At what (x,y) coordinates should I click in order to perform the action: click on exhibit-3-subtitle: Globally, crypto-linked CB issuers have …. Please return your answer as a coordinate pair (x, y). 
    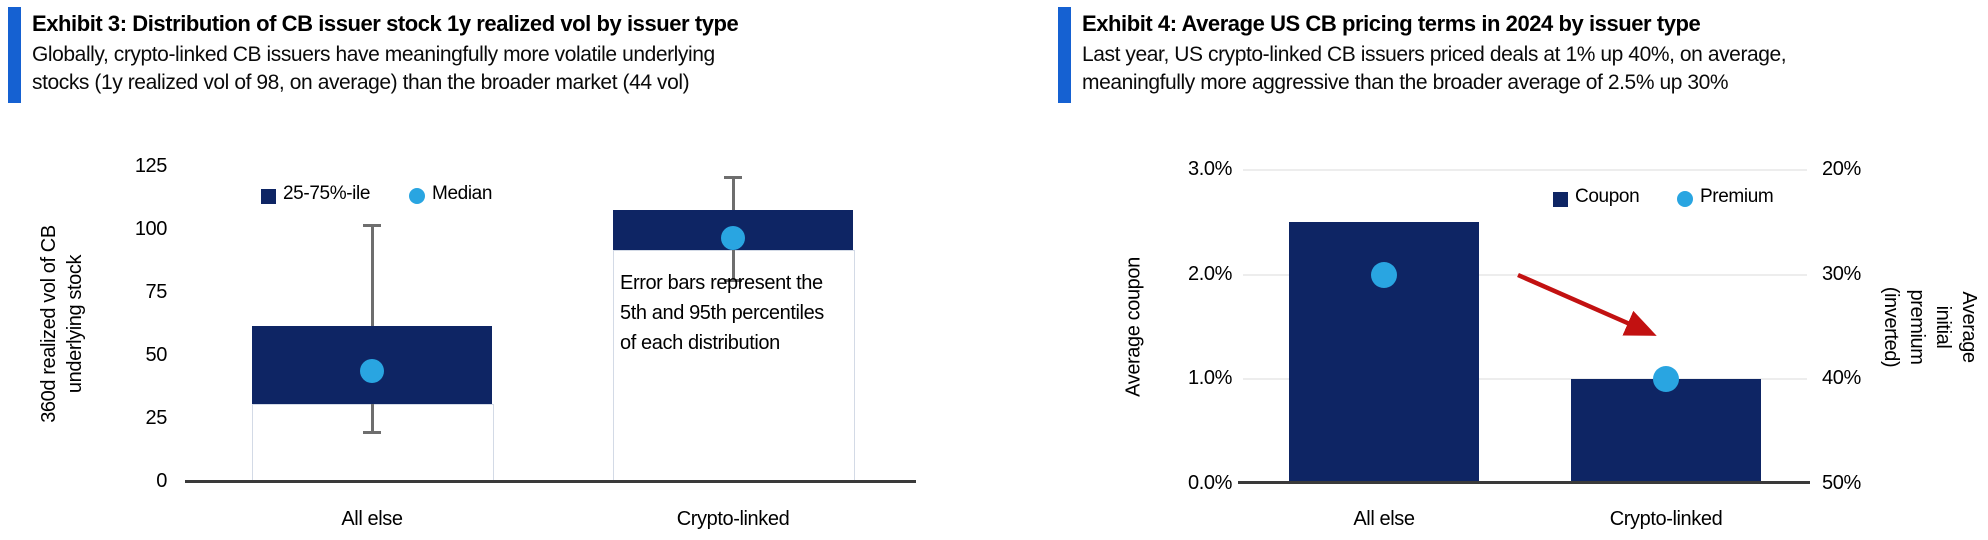
    Looking at the image, I should click on (373, 68).